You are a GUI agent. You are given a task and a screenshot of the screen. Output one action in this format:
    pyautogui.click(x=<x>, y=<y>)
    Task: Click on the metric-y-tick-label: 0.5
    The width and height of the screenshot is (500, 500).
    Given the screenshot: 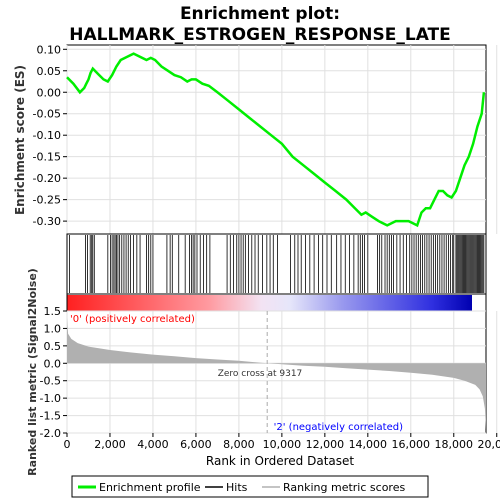 What is the action you would take?
    pyautogui.click(x=53, y=346)
    